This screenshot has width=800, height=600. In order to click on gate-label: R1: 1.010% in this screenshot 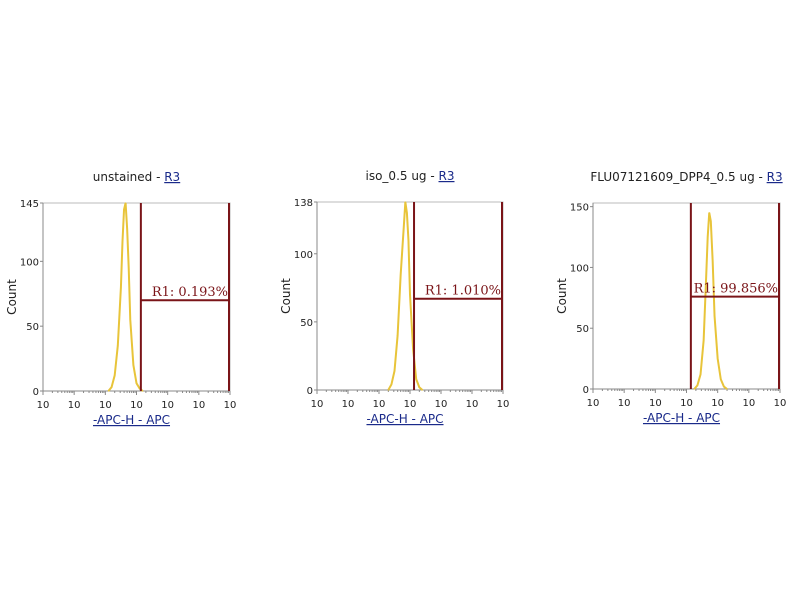, I will do `click(463, 291)`.